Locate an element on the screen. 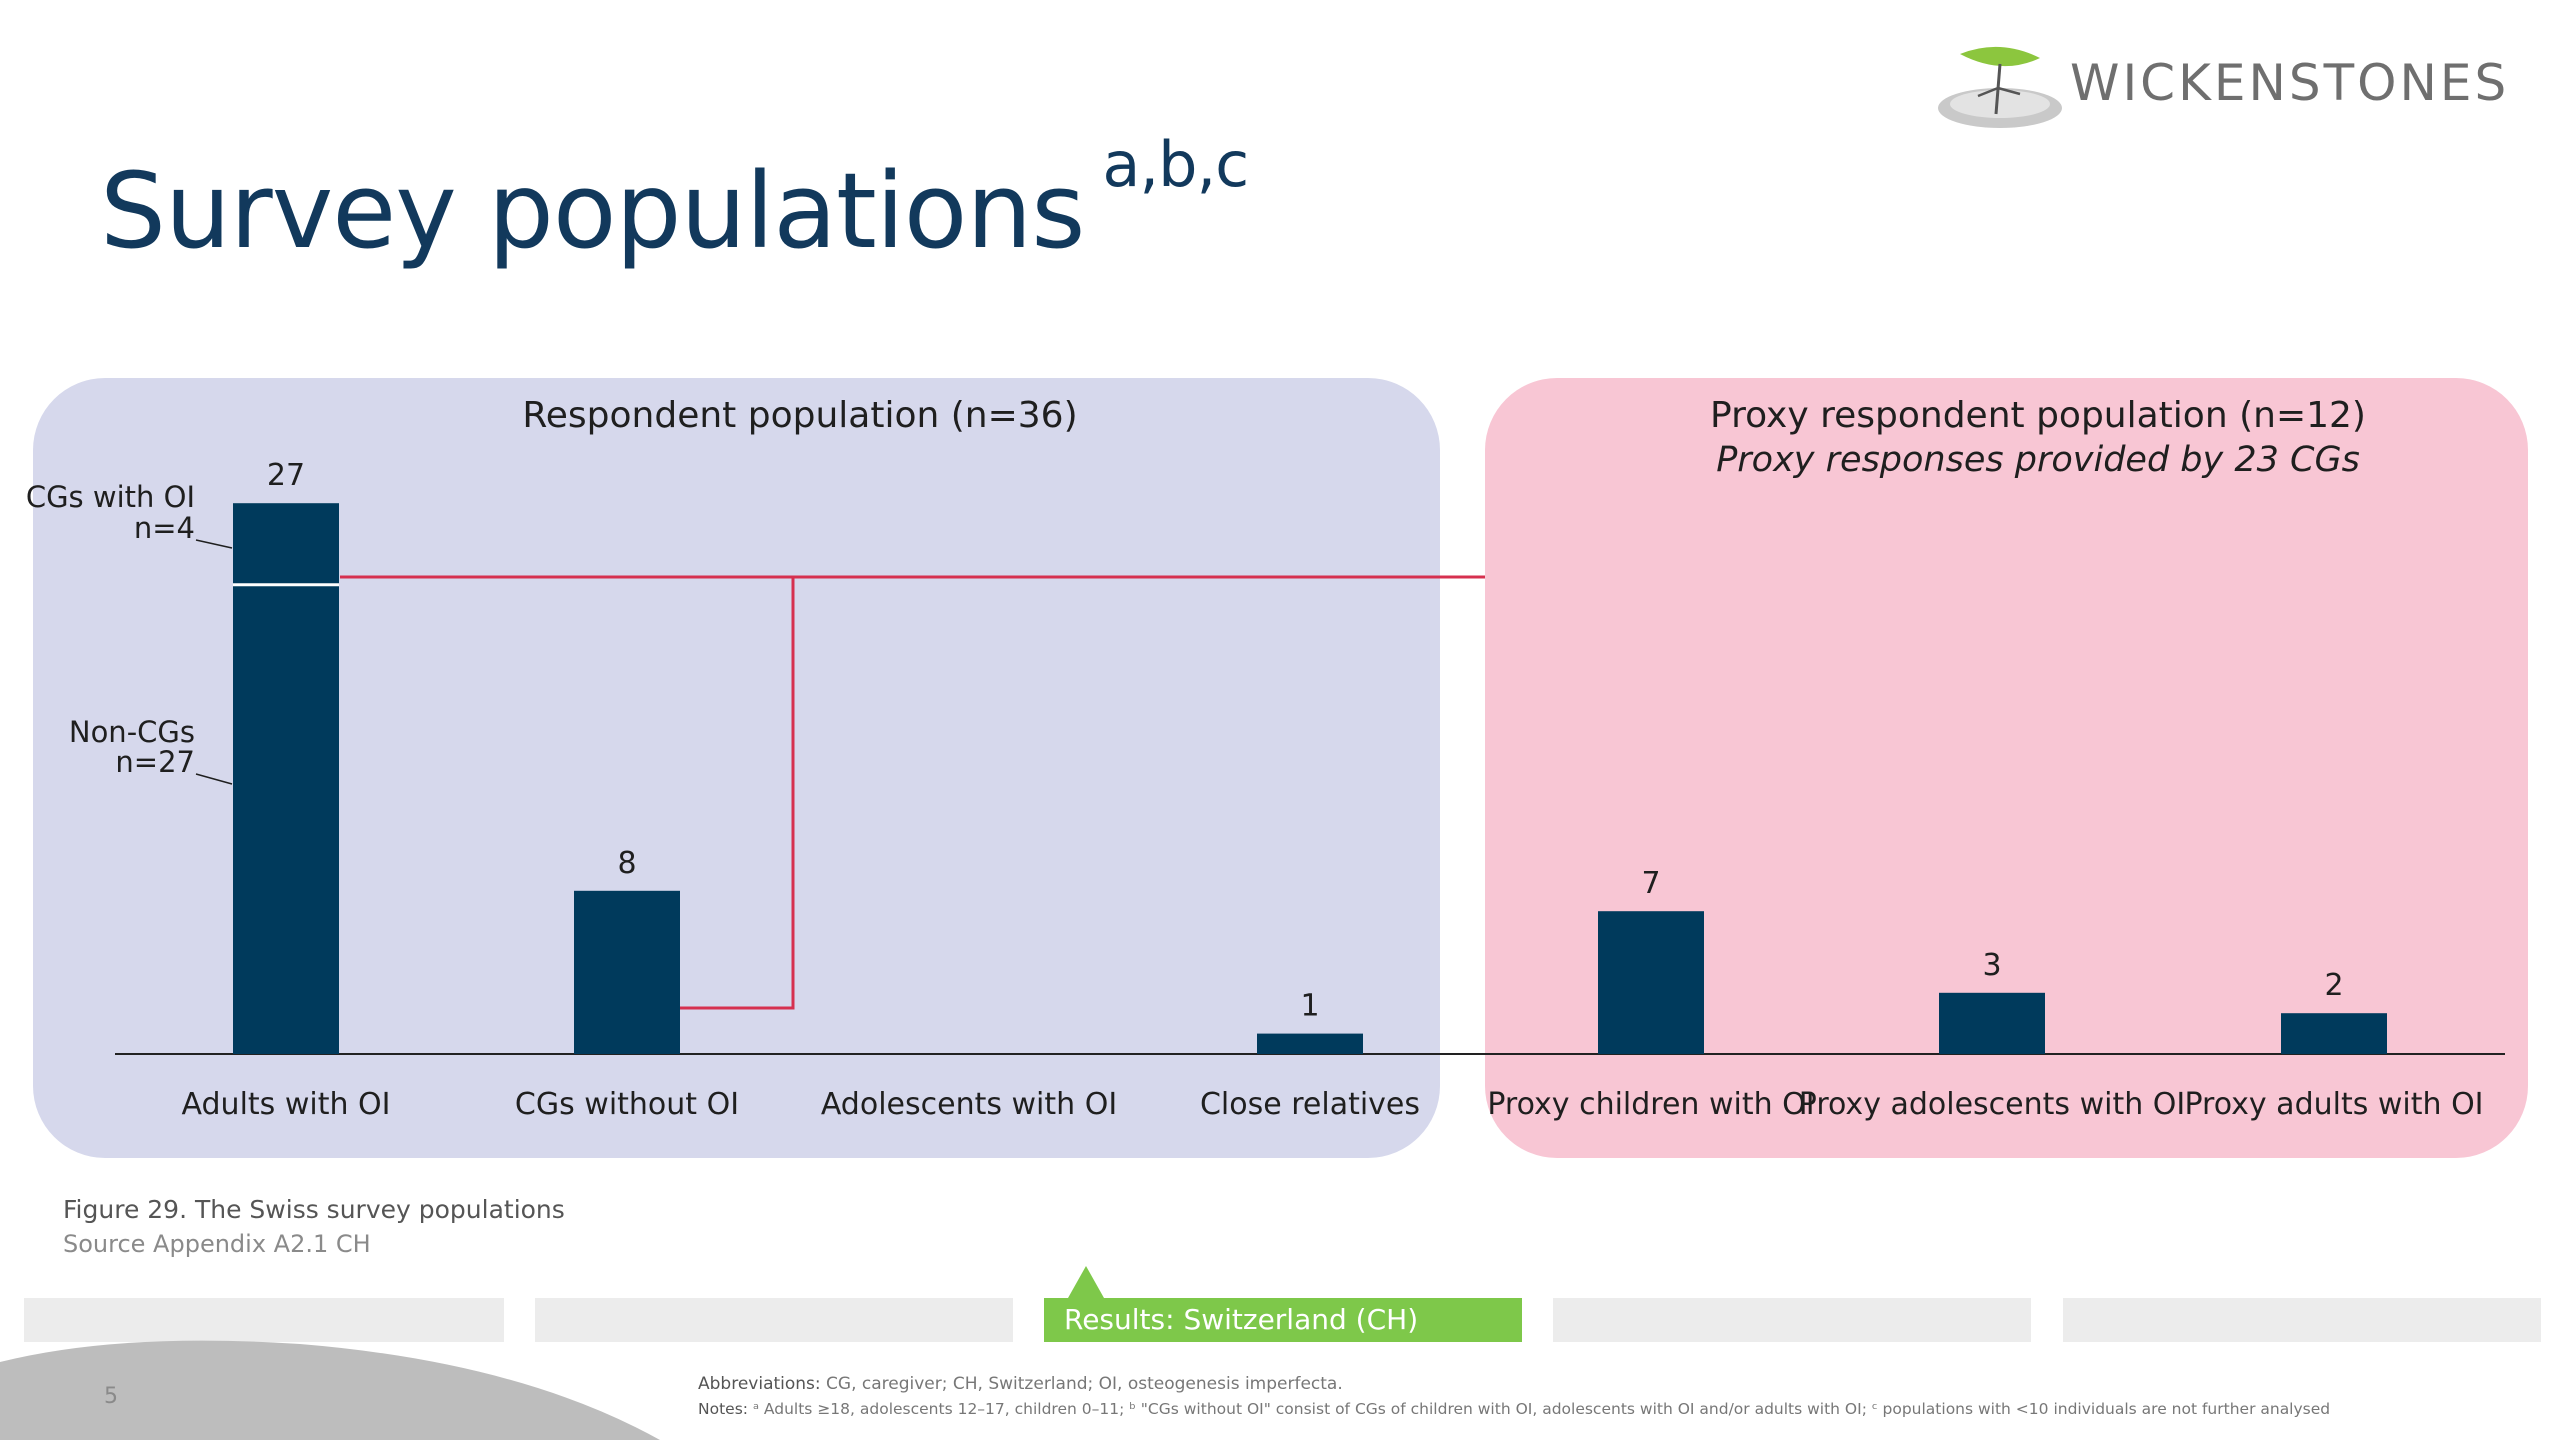 The width and height of the screenshot is (2560, 1440). annotation-non-cgs: Non-CGs is located at coordinates (132, 732).